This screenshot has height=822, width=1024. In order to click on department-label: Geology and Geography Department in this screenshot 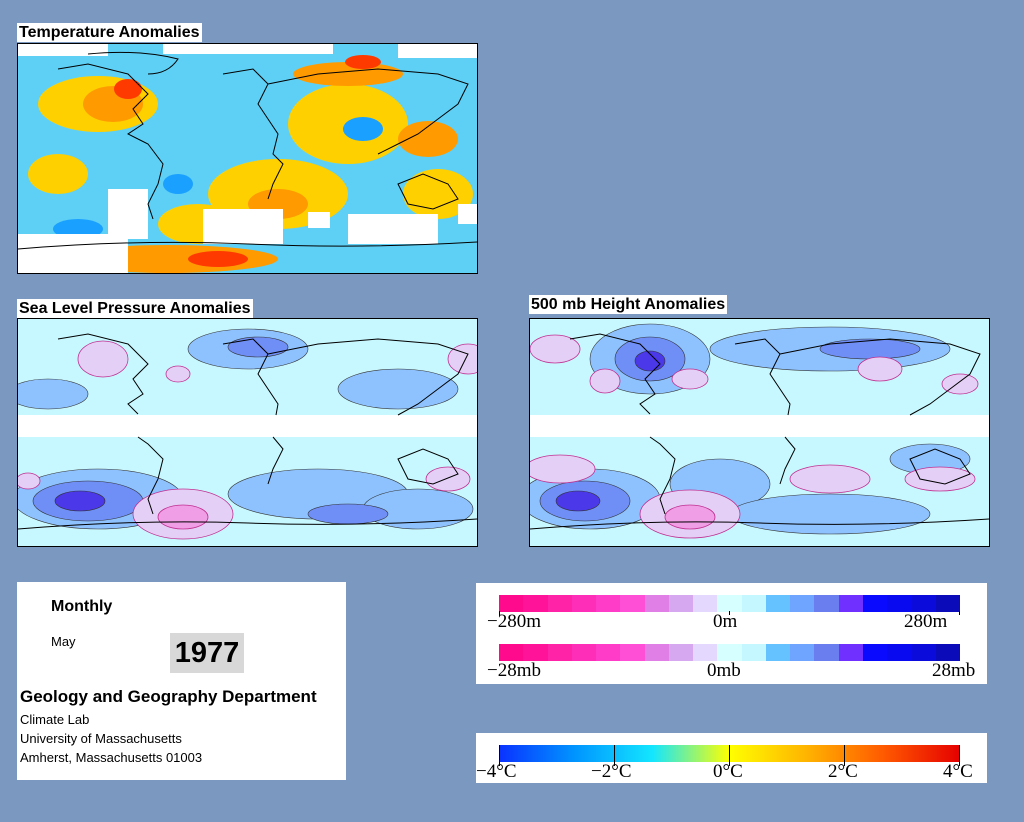, I will do `click(168, 696)`.